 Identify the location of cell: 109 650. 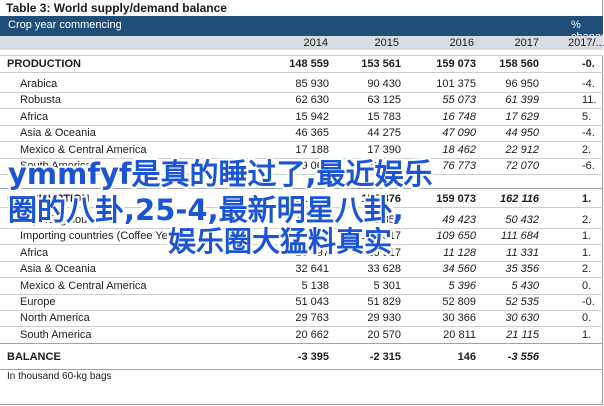
(456, 236).